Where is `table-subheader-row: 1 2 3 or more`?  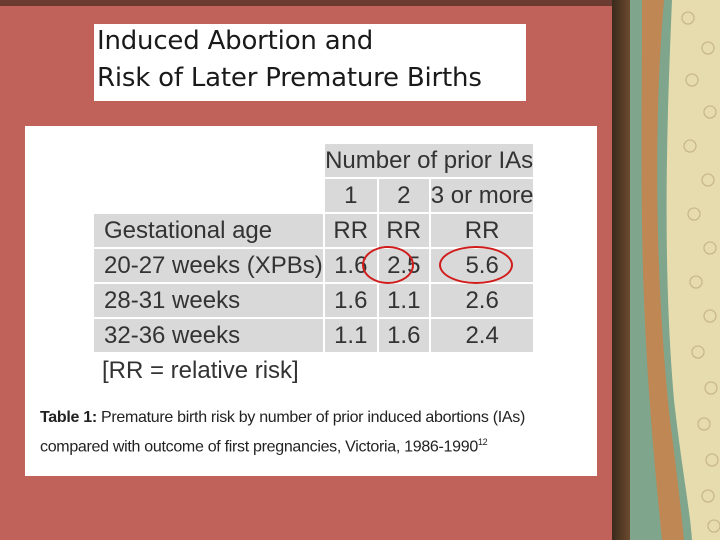 table-subheader-row: 1 2 3 or more is located at coordinates (314, 195).